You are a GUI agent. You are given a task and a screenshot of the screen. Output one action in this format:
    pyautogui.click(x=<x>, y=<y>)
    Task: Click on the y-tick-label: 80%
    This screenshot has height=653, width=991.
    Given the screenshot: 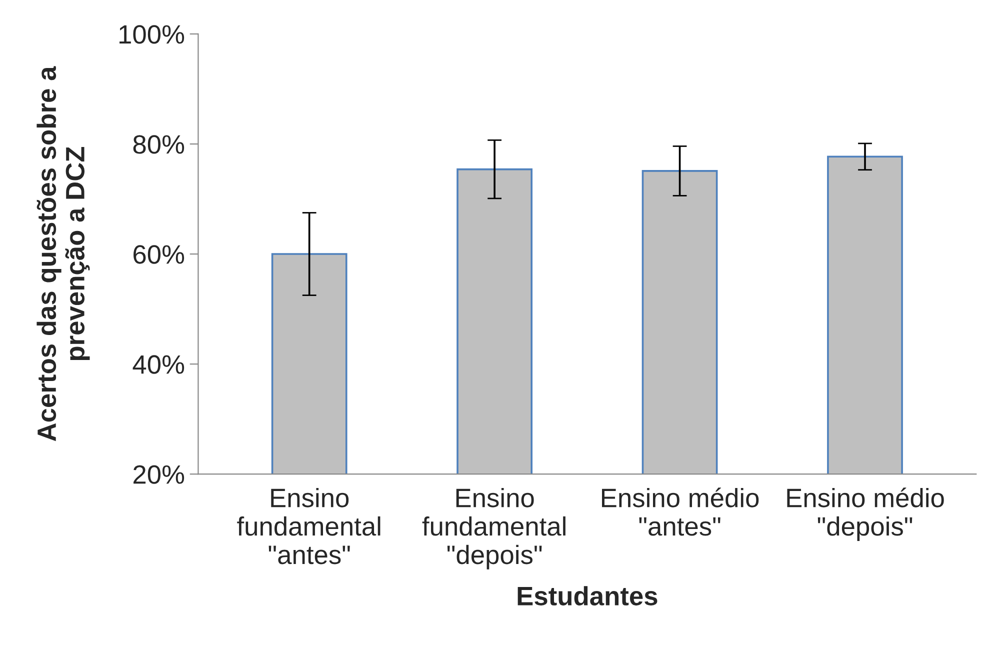 What is the action you would take?
    pyautogui.click(x=158, y=144)
    